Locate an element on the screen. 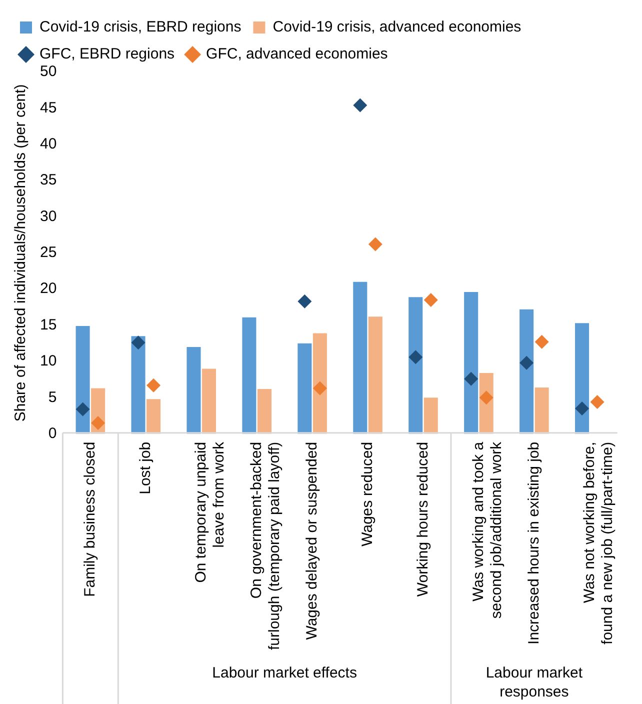 The width and height of the screenshot is (642, 704). y-tick-label: 15 is located at coordinates (48, 325).